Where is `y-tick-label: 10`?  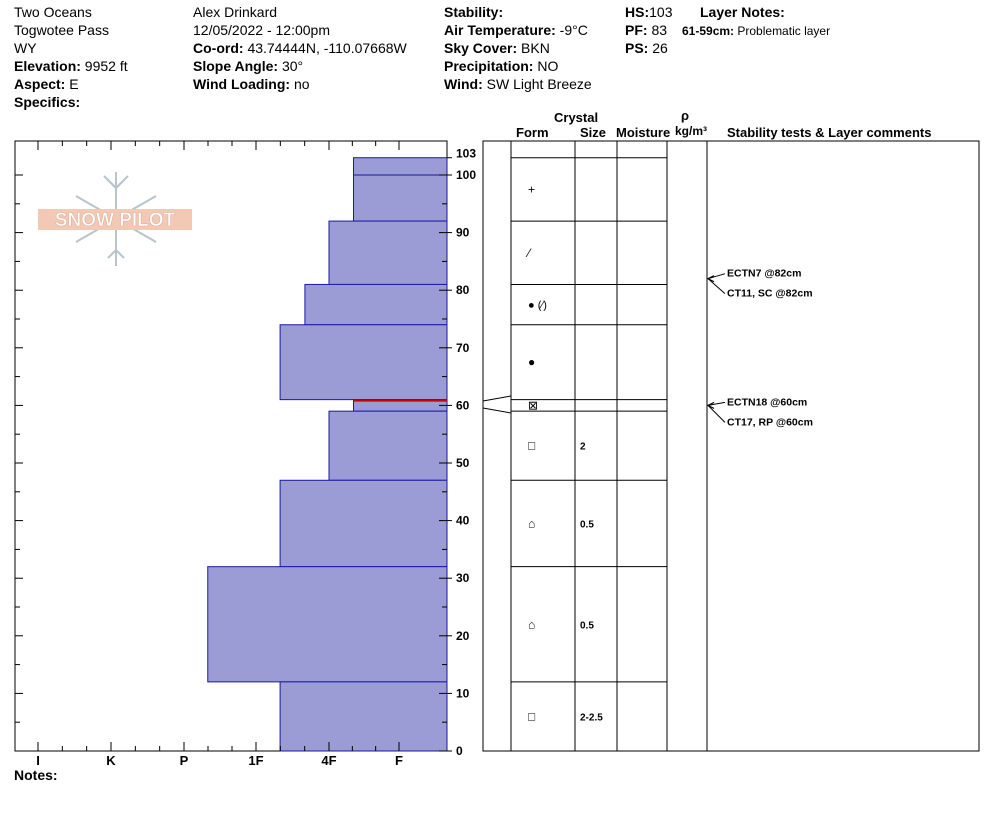
y-tick-label: 10 is located at coordinates (463, 693).